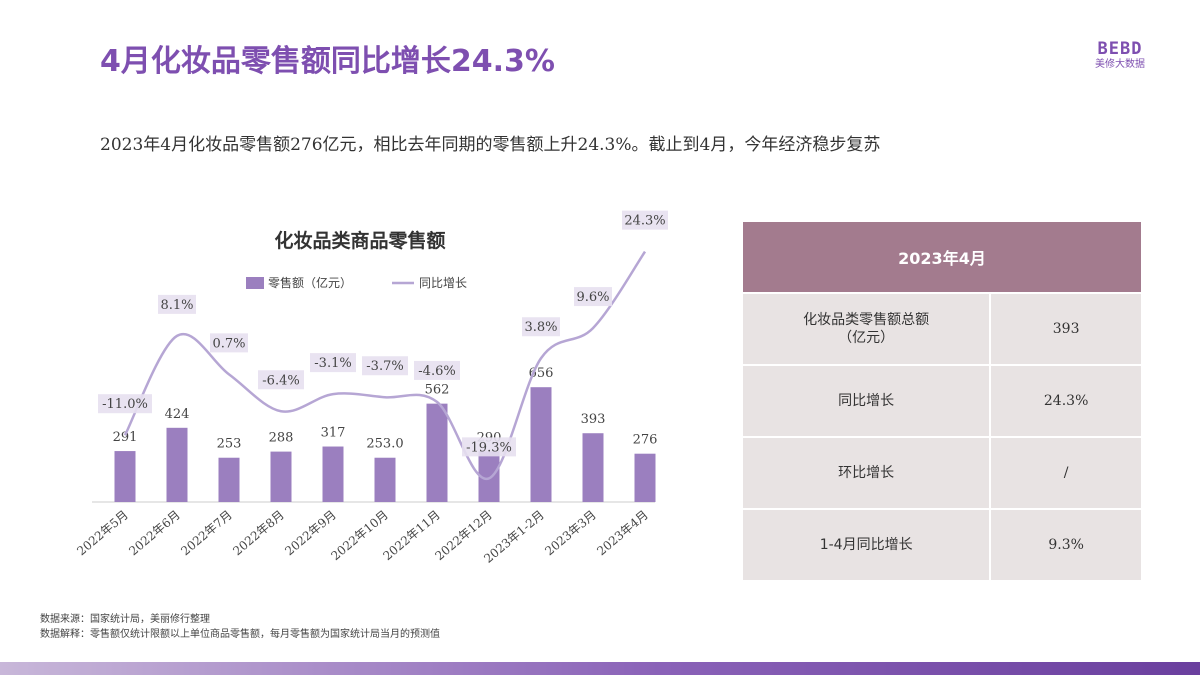 The height and width of the screenshot is (675, 1200). Describe the element at coordinates (867, 544) in the screenshot. I see `row-key: 1-4月同比增长` at that location.